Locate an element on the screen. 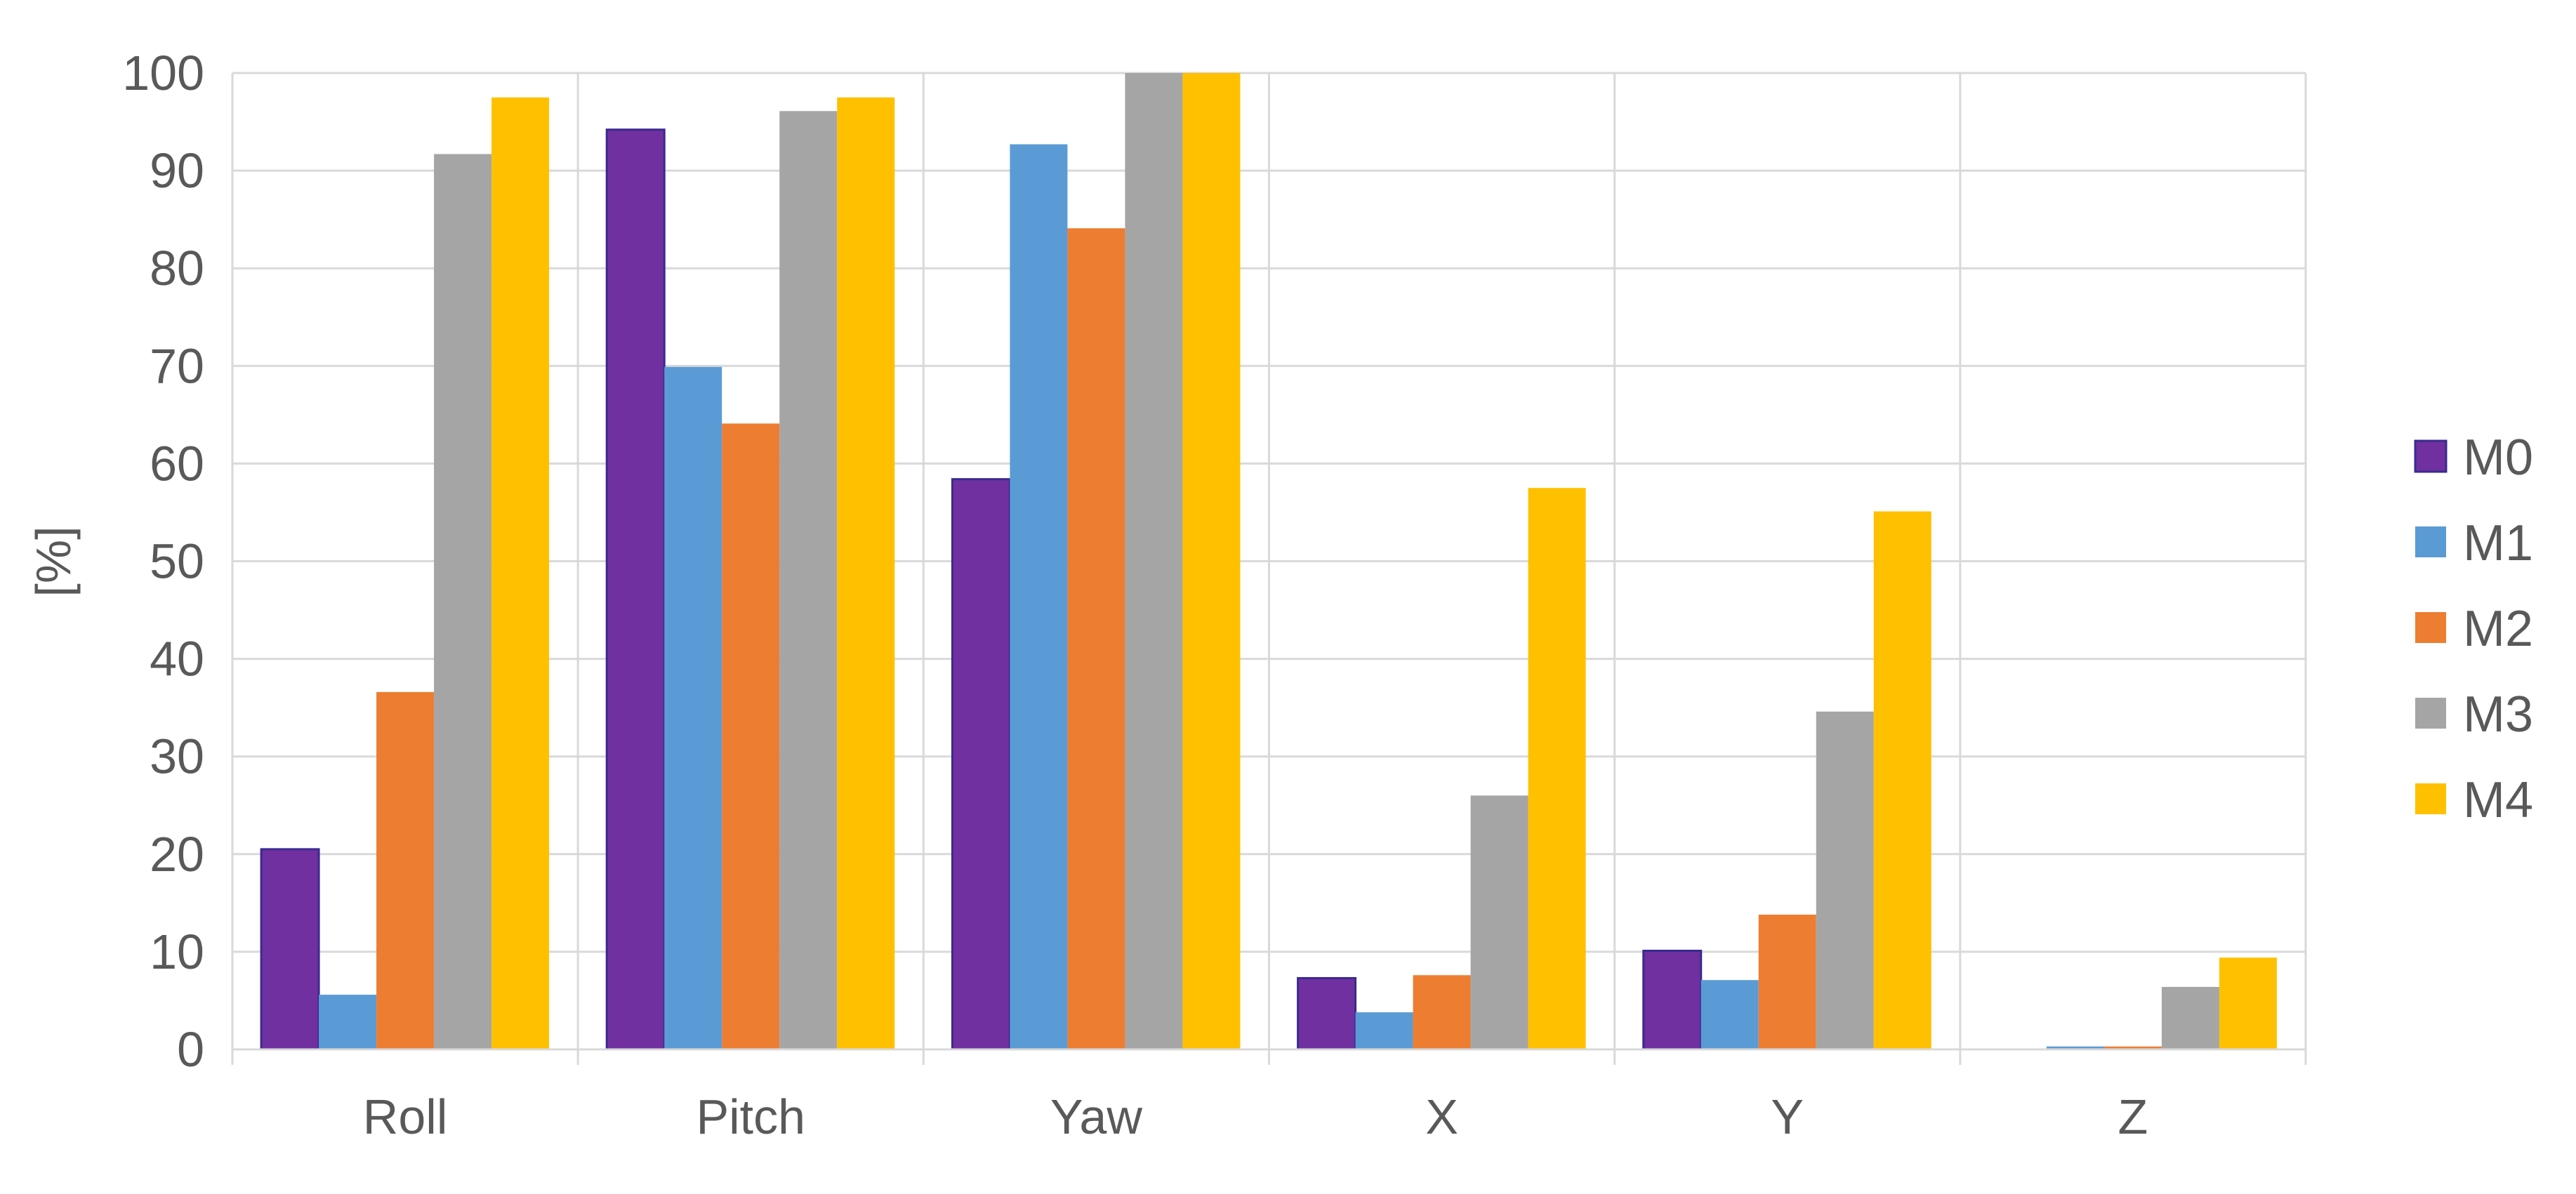 This screenshot has width=2576, height=1194. bar-M4-Roll is located at coordinates (520, 573).